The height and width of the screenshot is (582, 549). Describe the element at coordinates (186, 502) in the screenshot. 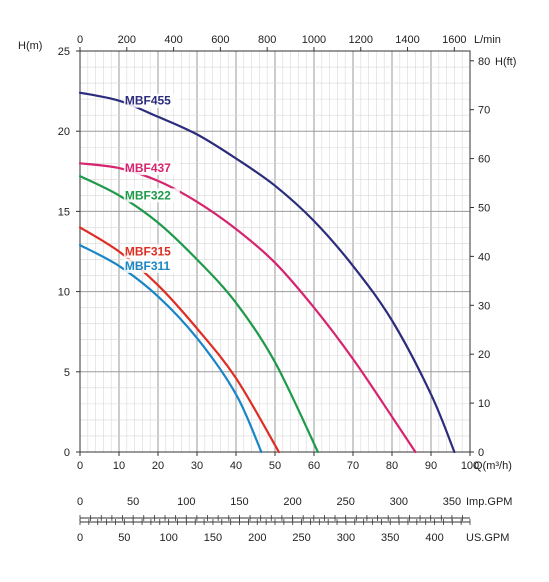

I see `imp_gpm-tick-label: 100` at that location.